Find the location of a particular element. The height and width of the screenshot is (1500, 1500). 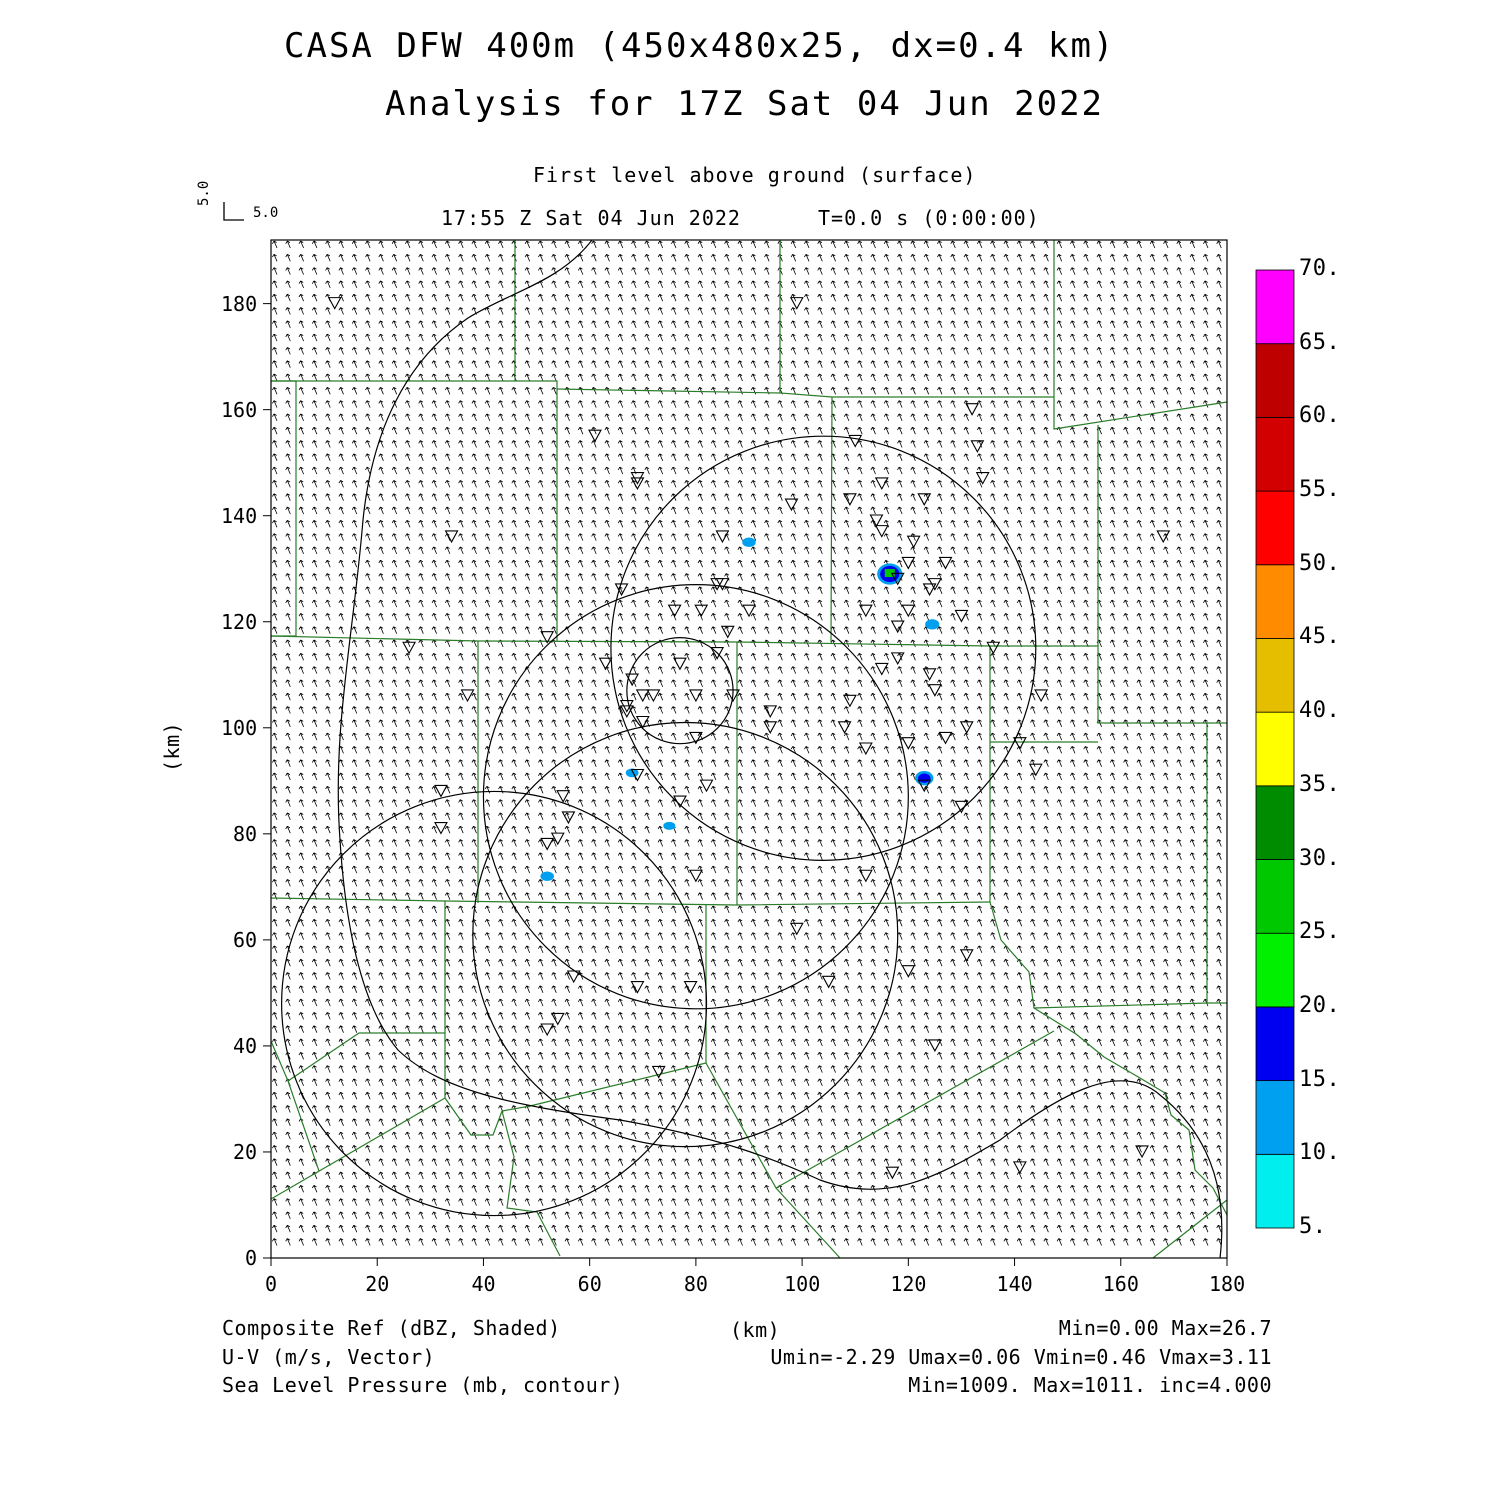

field3-stats: Min=1009. Max=1011. inc=4.000 is located at coordinates (1090, 1385).